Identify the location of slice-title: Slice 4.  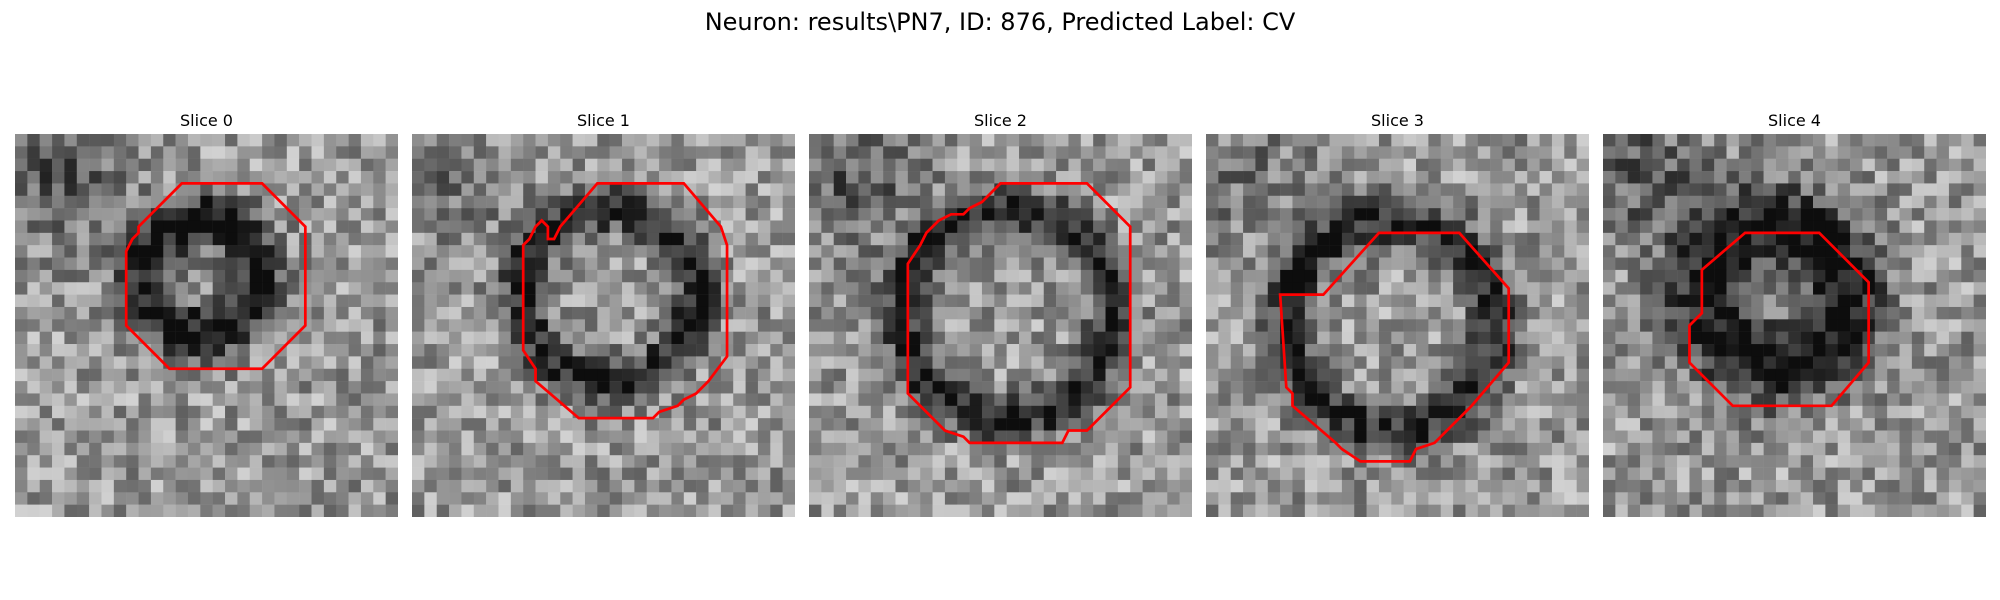
(1794, 120).